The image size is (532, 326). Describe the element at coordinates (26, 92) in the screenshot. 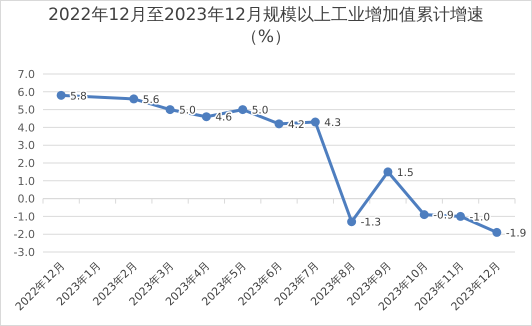

I see `y-tick-label: 6.0` at that location.